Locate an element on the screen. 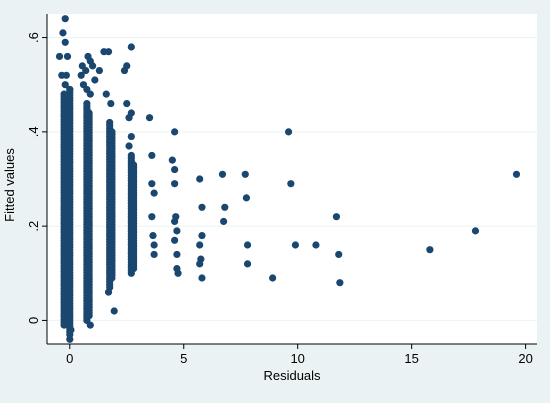 The image size is (550, 403). y-tick-label: 0 is located at coordinates (33, 320).